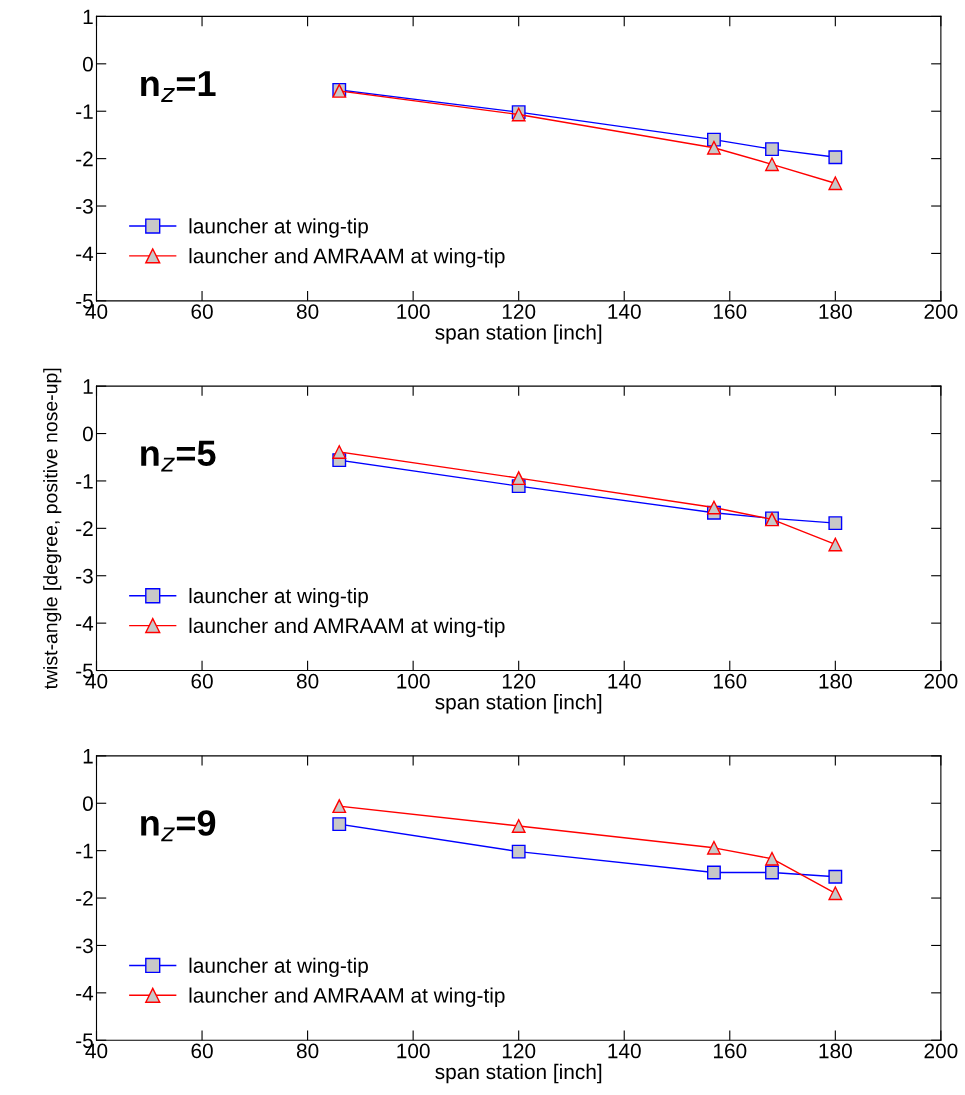 The height and width of the screenshot is (1095, 965). I want to click on annotation: n$_{z}$=5, so click(178, 456).